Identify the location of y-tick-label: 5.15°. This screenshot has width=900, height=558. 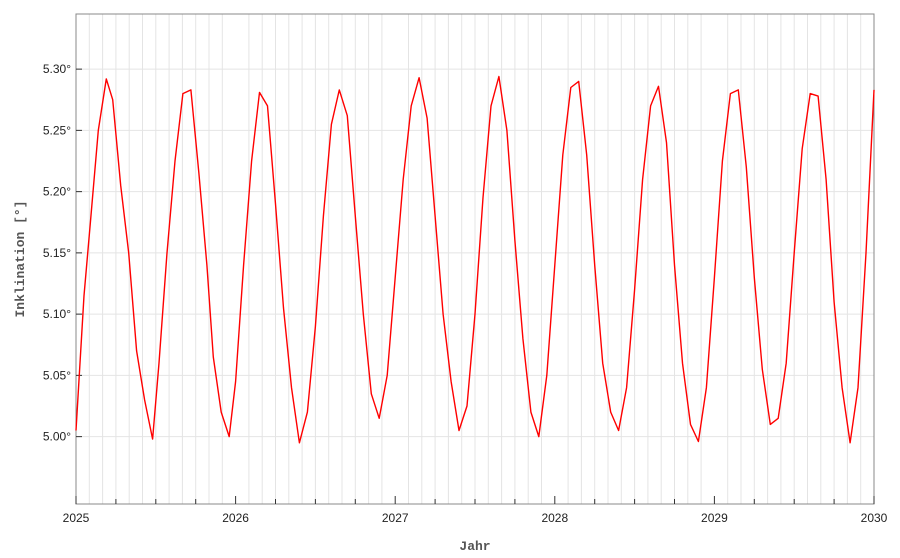
(57, 253).